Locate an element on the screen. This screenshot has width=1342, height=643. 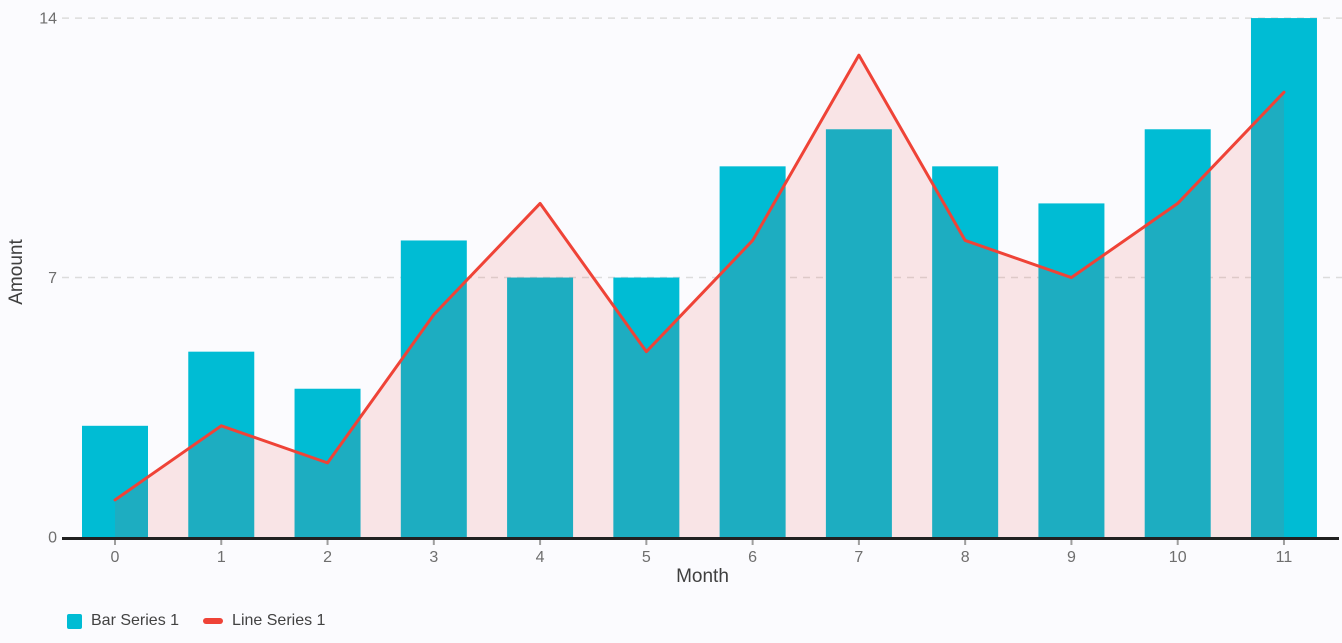
svg-text: 11 is located at coordinates (1284, 557).